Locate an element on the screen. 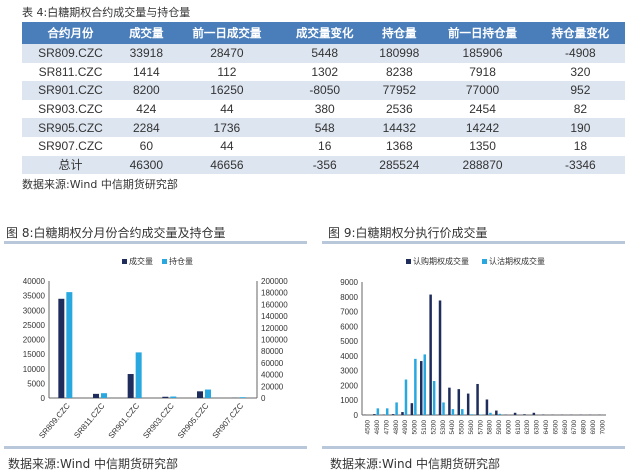  x-tick-label: SR905.CZC is located at coordinates (193, 420).